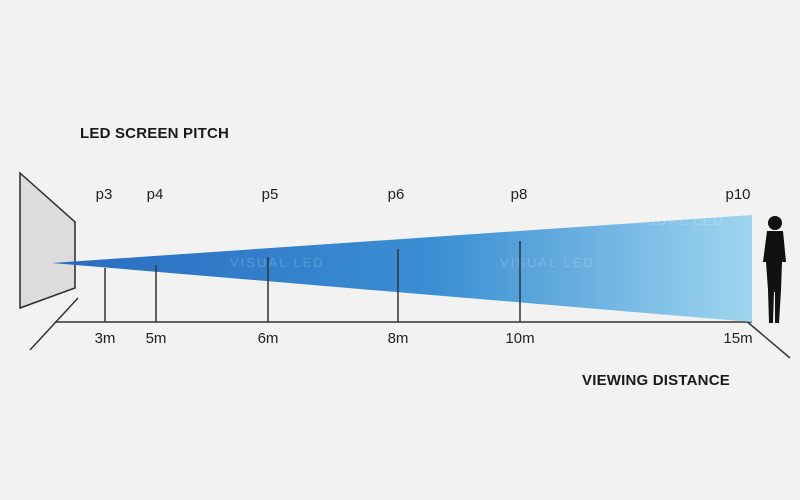  Describe the element at coordinates (156, 338) in the screenshot. I see `distance-label: 5m` at that location.